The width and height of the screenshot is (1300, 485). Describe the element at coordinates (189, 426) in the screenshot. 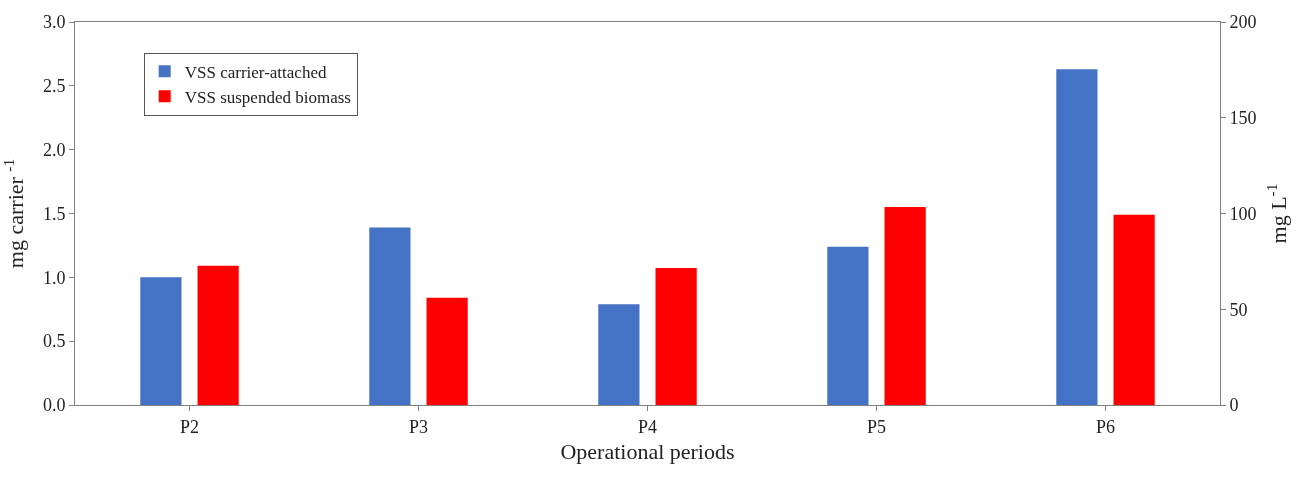

I see `x-tick-label: P2` at that location.